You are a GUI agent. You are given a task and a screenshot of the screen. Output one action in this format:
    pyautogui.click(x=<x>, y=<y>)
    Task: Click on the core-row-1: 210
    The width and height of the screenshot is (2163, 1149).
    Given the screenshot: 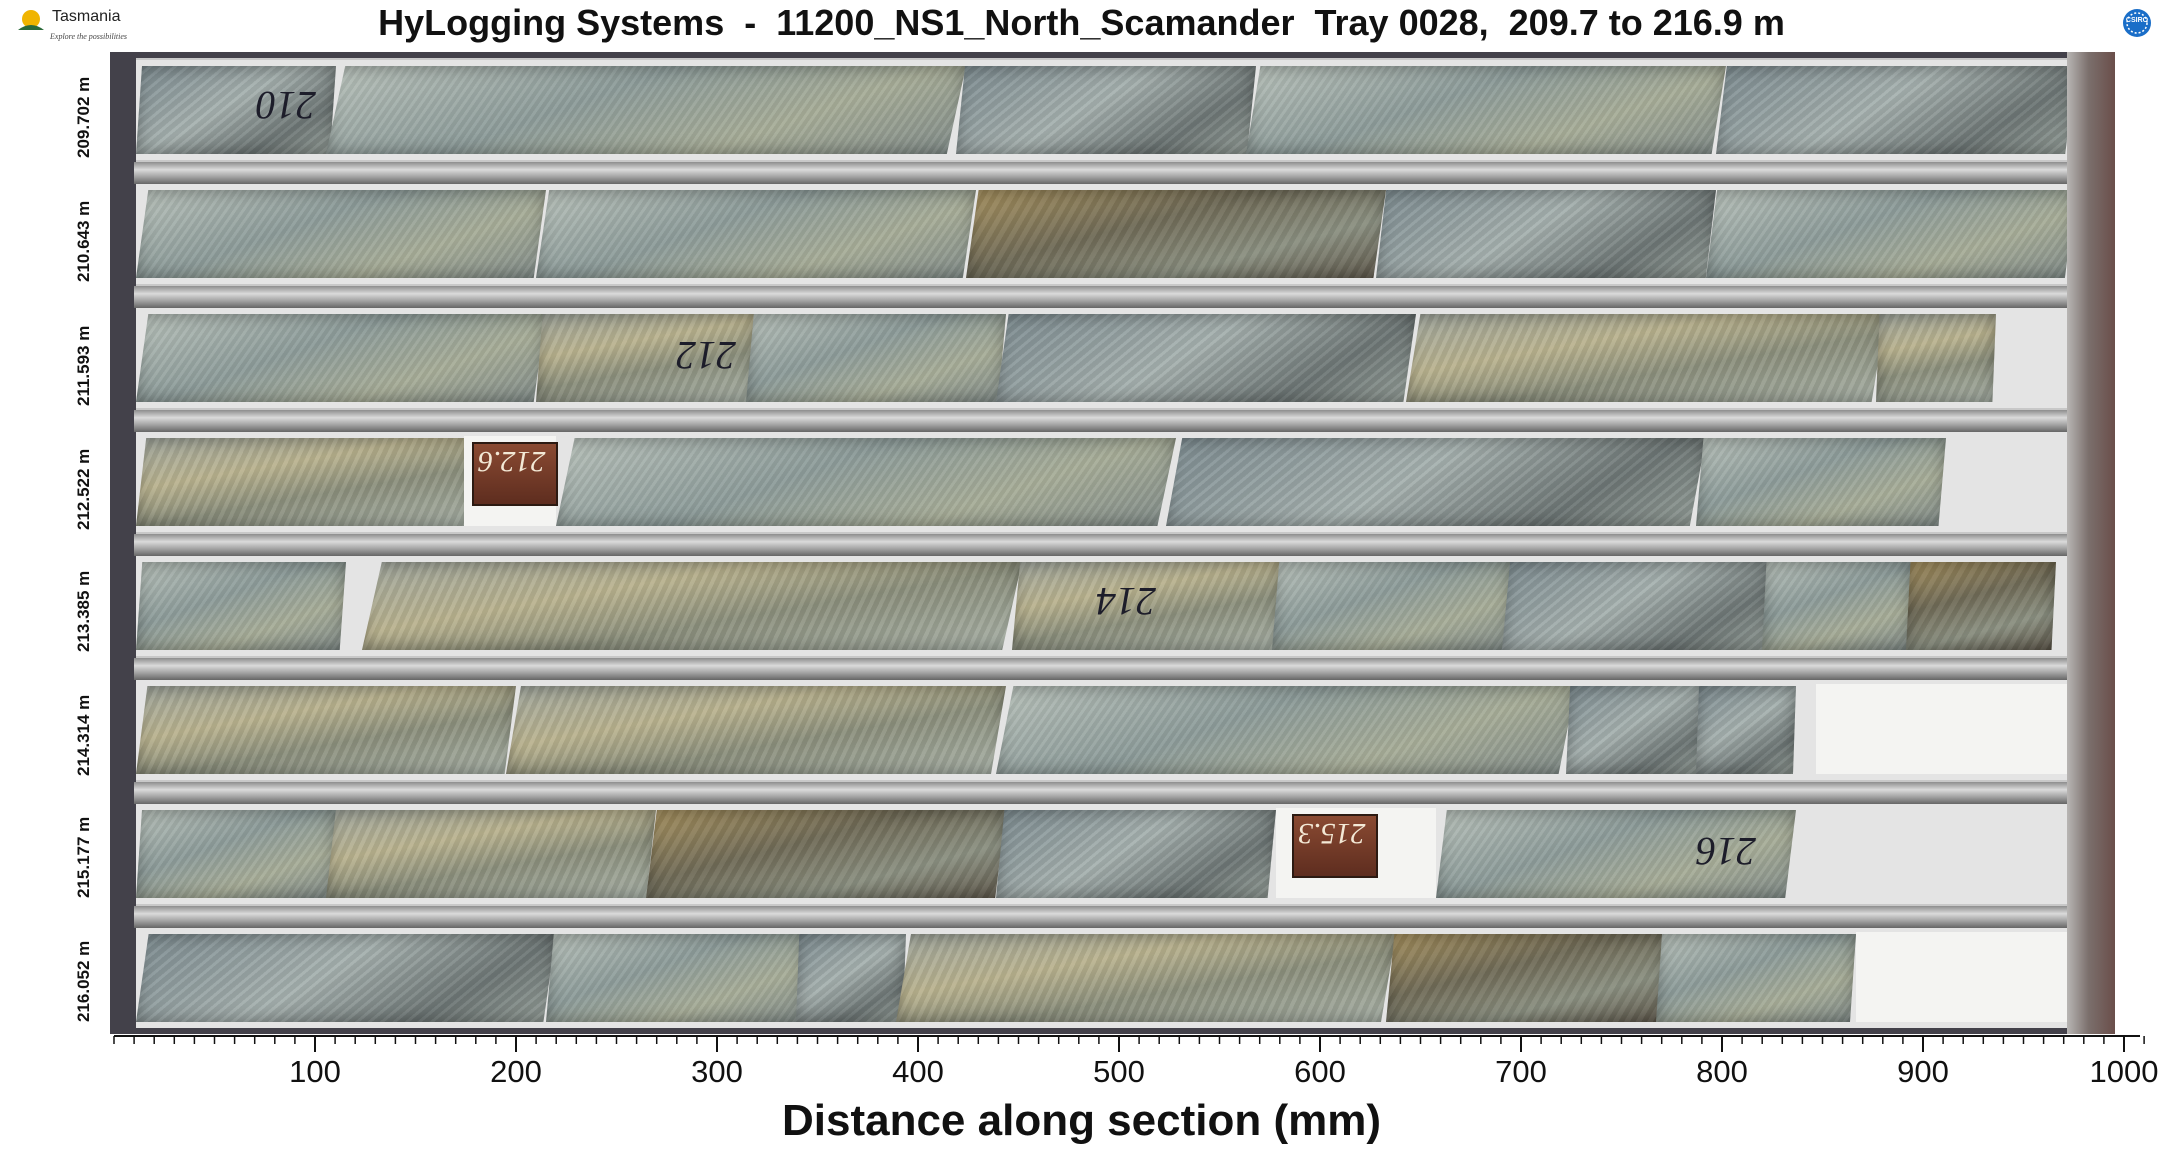 What is the action you would take?
    pyautogui.click(x=1110, y=110)
    